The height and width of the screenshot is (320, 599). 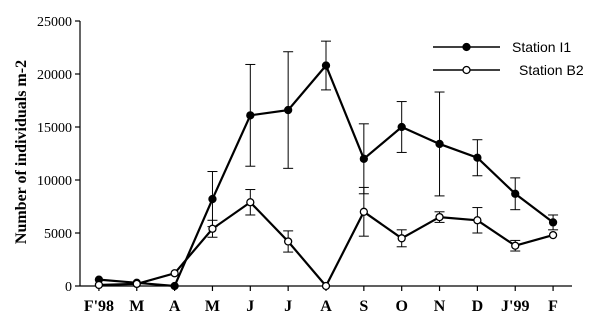 What do you see at coordinates (553, 306) in the screenshot?
I see `x-tick-label: F` at bounding box center [553, 306].